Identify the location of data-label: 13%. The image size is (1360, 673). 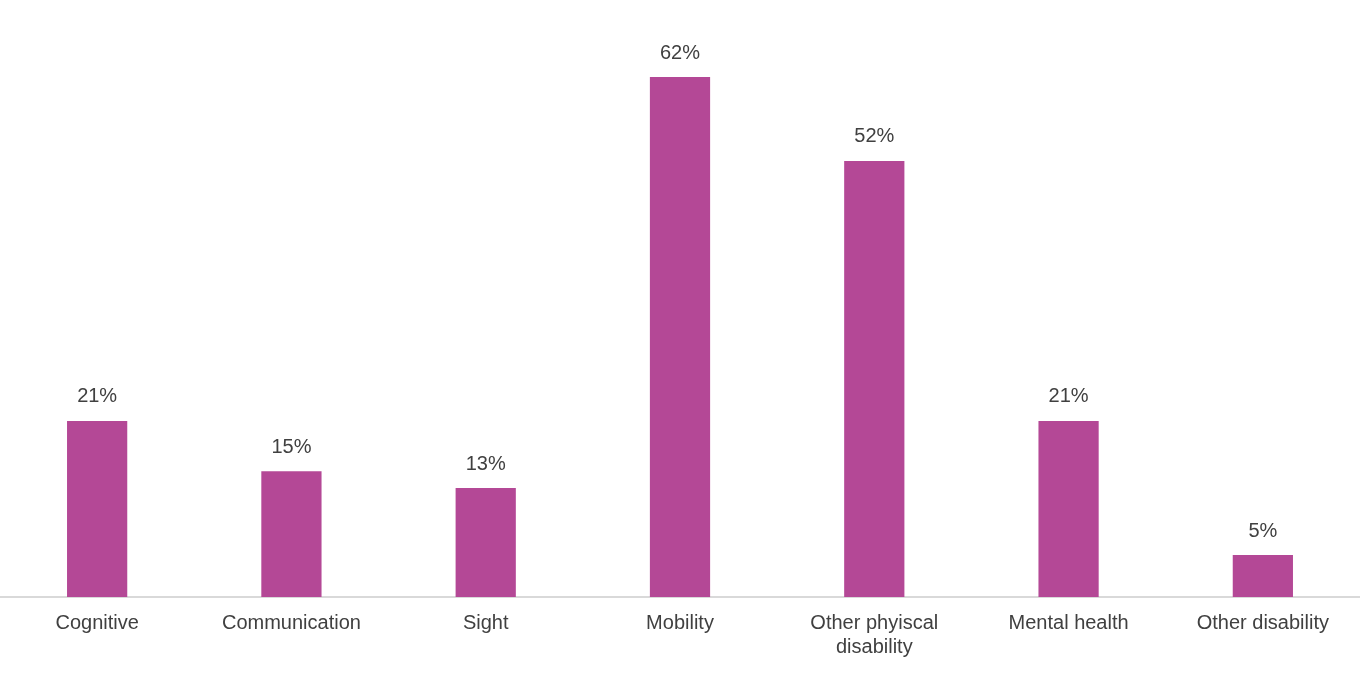
(485, 462).